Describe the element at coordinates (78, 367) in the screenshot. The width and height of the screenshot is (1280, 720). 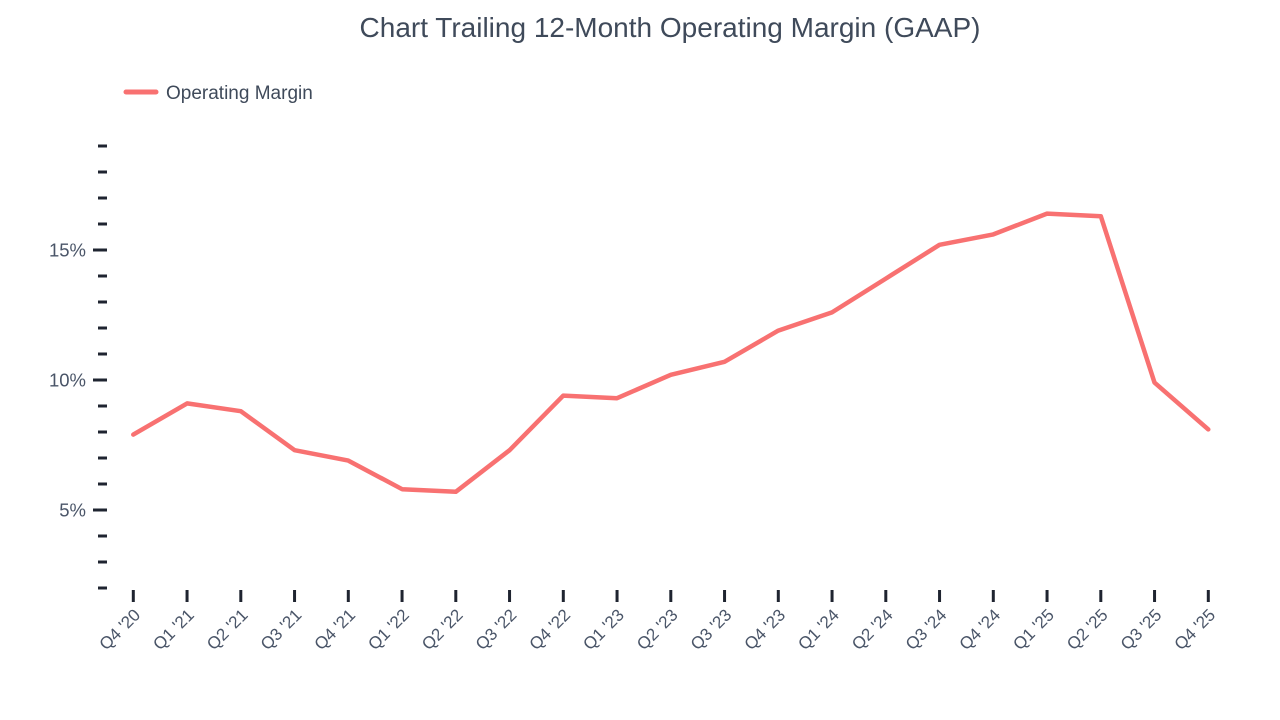
I see `y-axis: 5% 10% 15%` at that location.